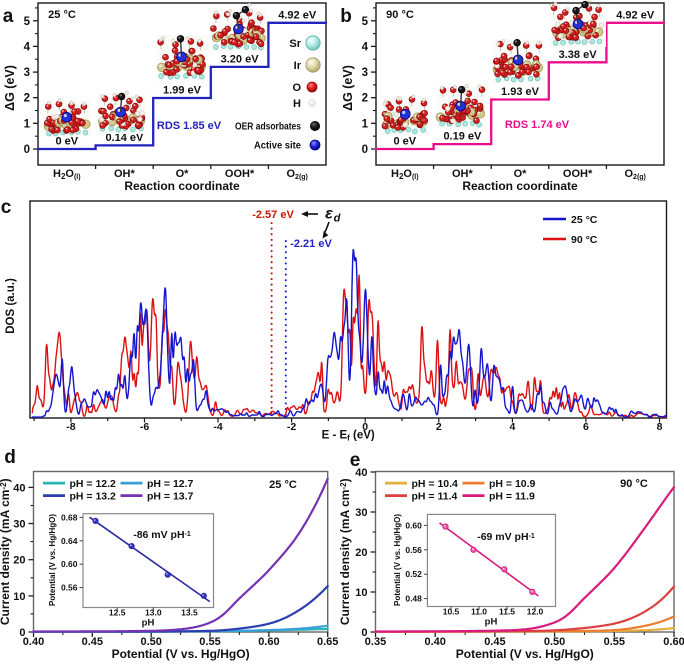  What do you see at coordinates (346, 16) in the screenshot?
I see `svg-text: b` at bounding box center [346, 16].